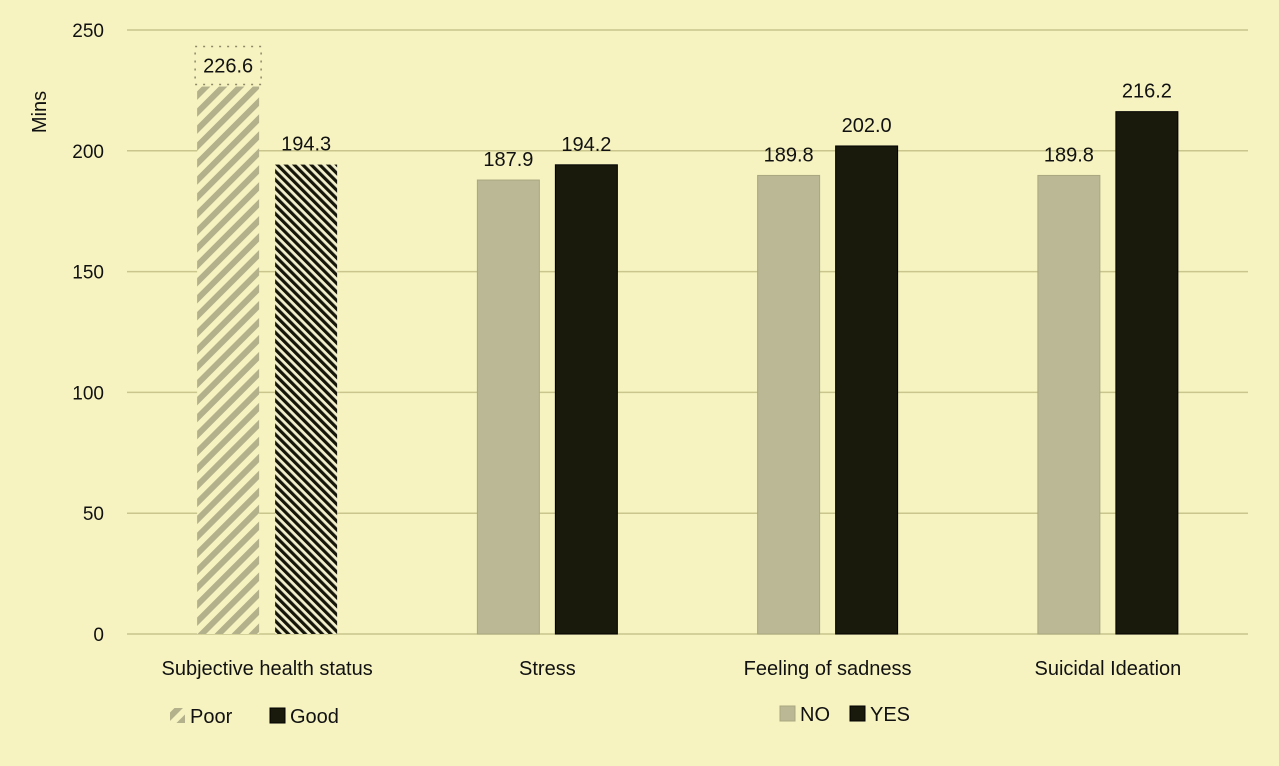 The height and width of the screenshot is (766, 1279). I want to click on bar-feeling-of-sadness-yes, so click(867, 390).